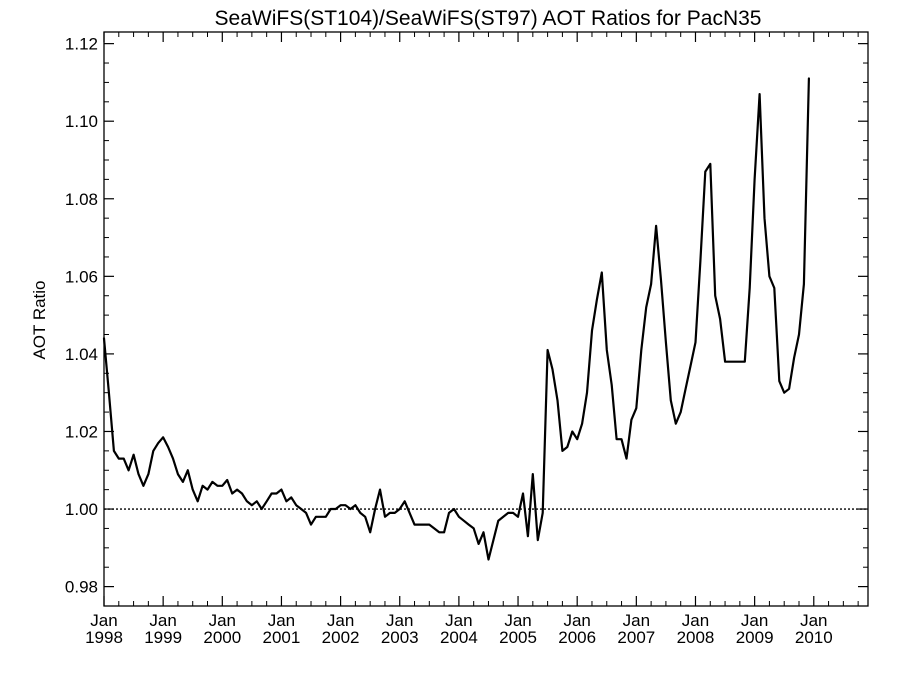 The height and width of the screenshot is (675, 900). I want to click on x-tick-label-year: 2007, so click(636, 637).